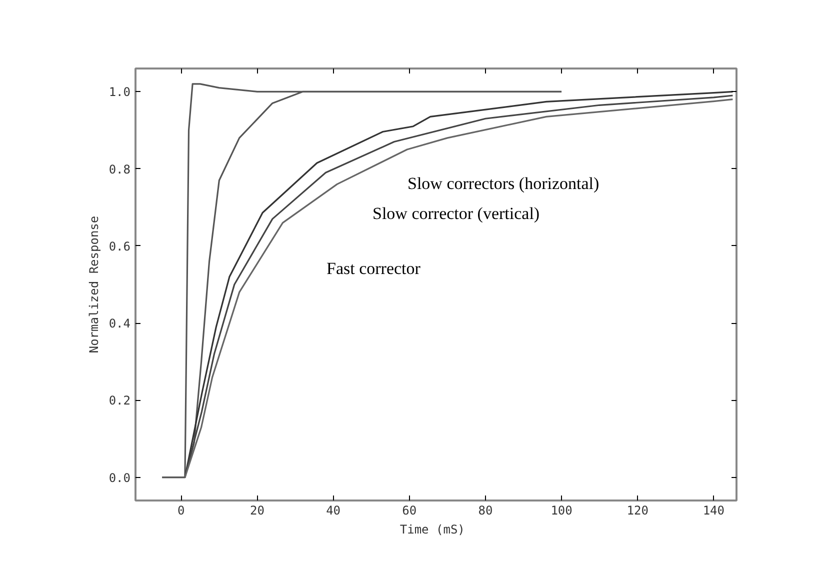 The height and width of the screenshot is (585, 817). I want to click on x-tick-label: 0, so click(181, 511).